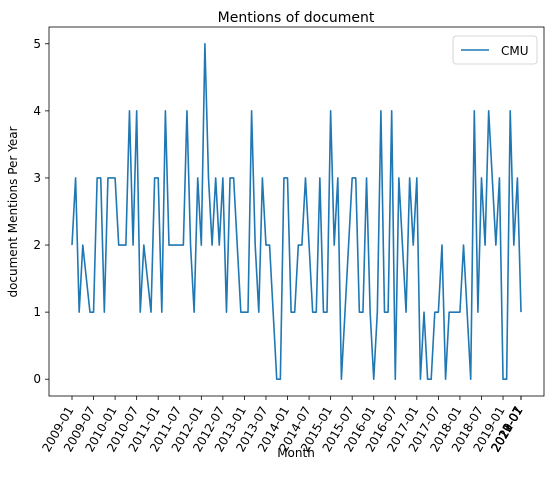 This screenshot has width=554, height=498. I want to click on y-tick-label: 2, so click(37, 245).